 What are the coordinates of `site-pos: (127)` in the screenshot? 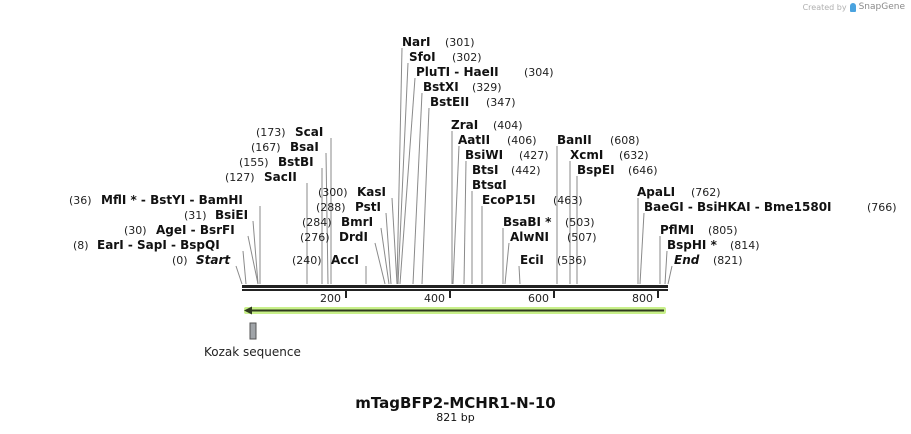 It's located at (240, 177).